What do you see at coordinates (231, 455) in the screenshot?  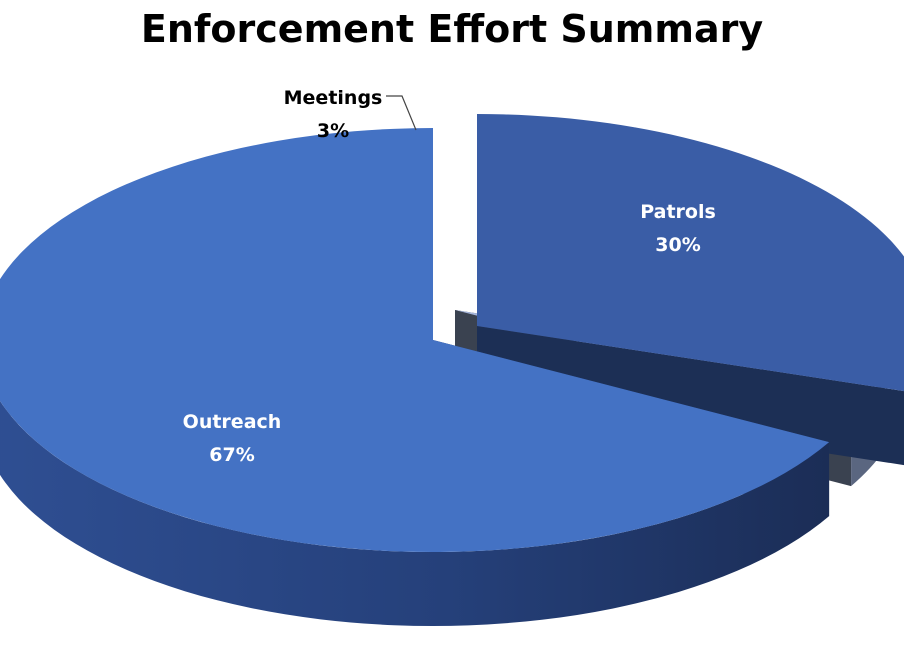 I see `slice-value-outreach: 67%` at bounding box center [231, 455].